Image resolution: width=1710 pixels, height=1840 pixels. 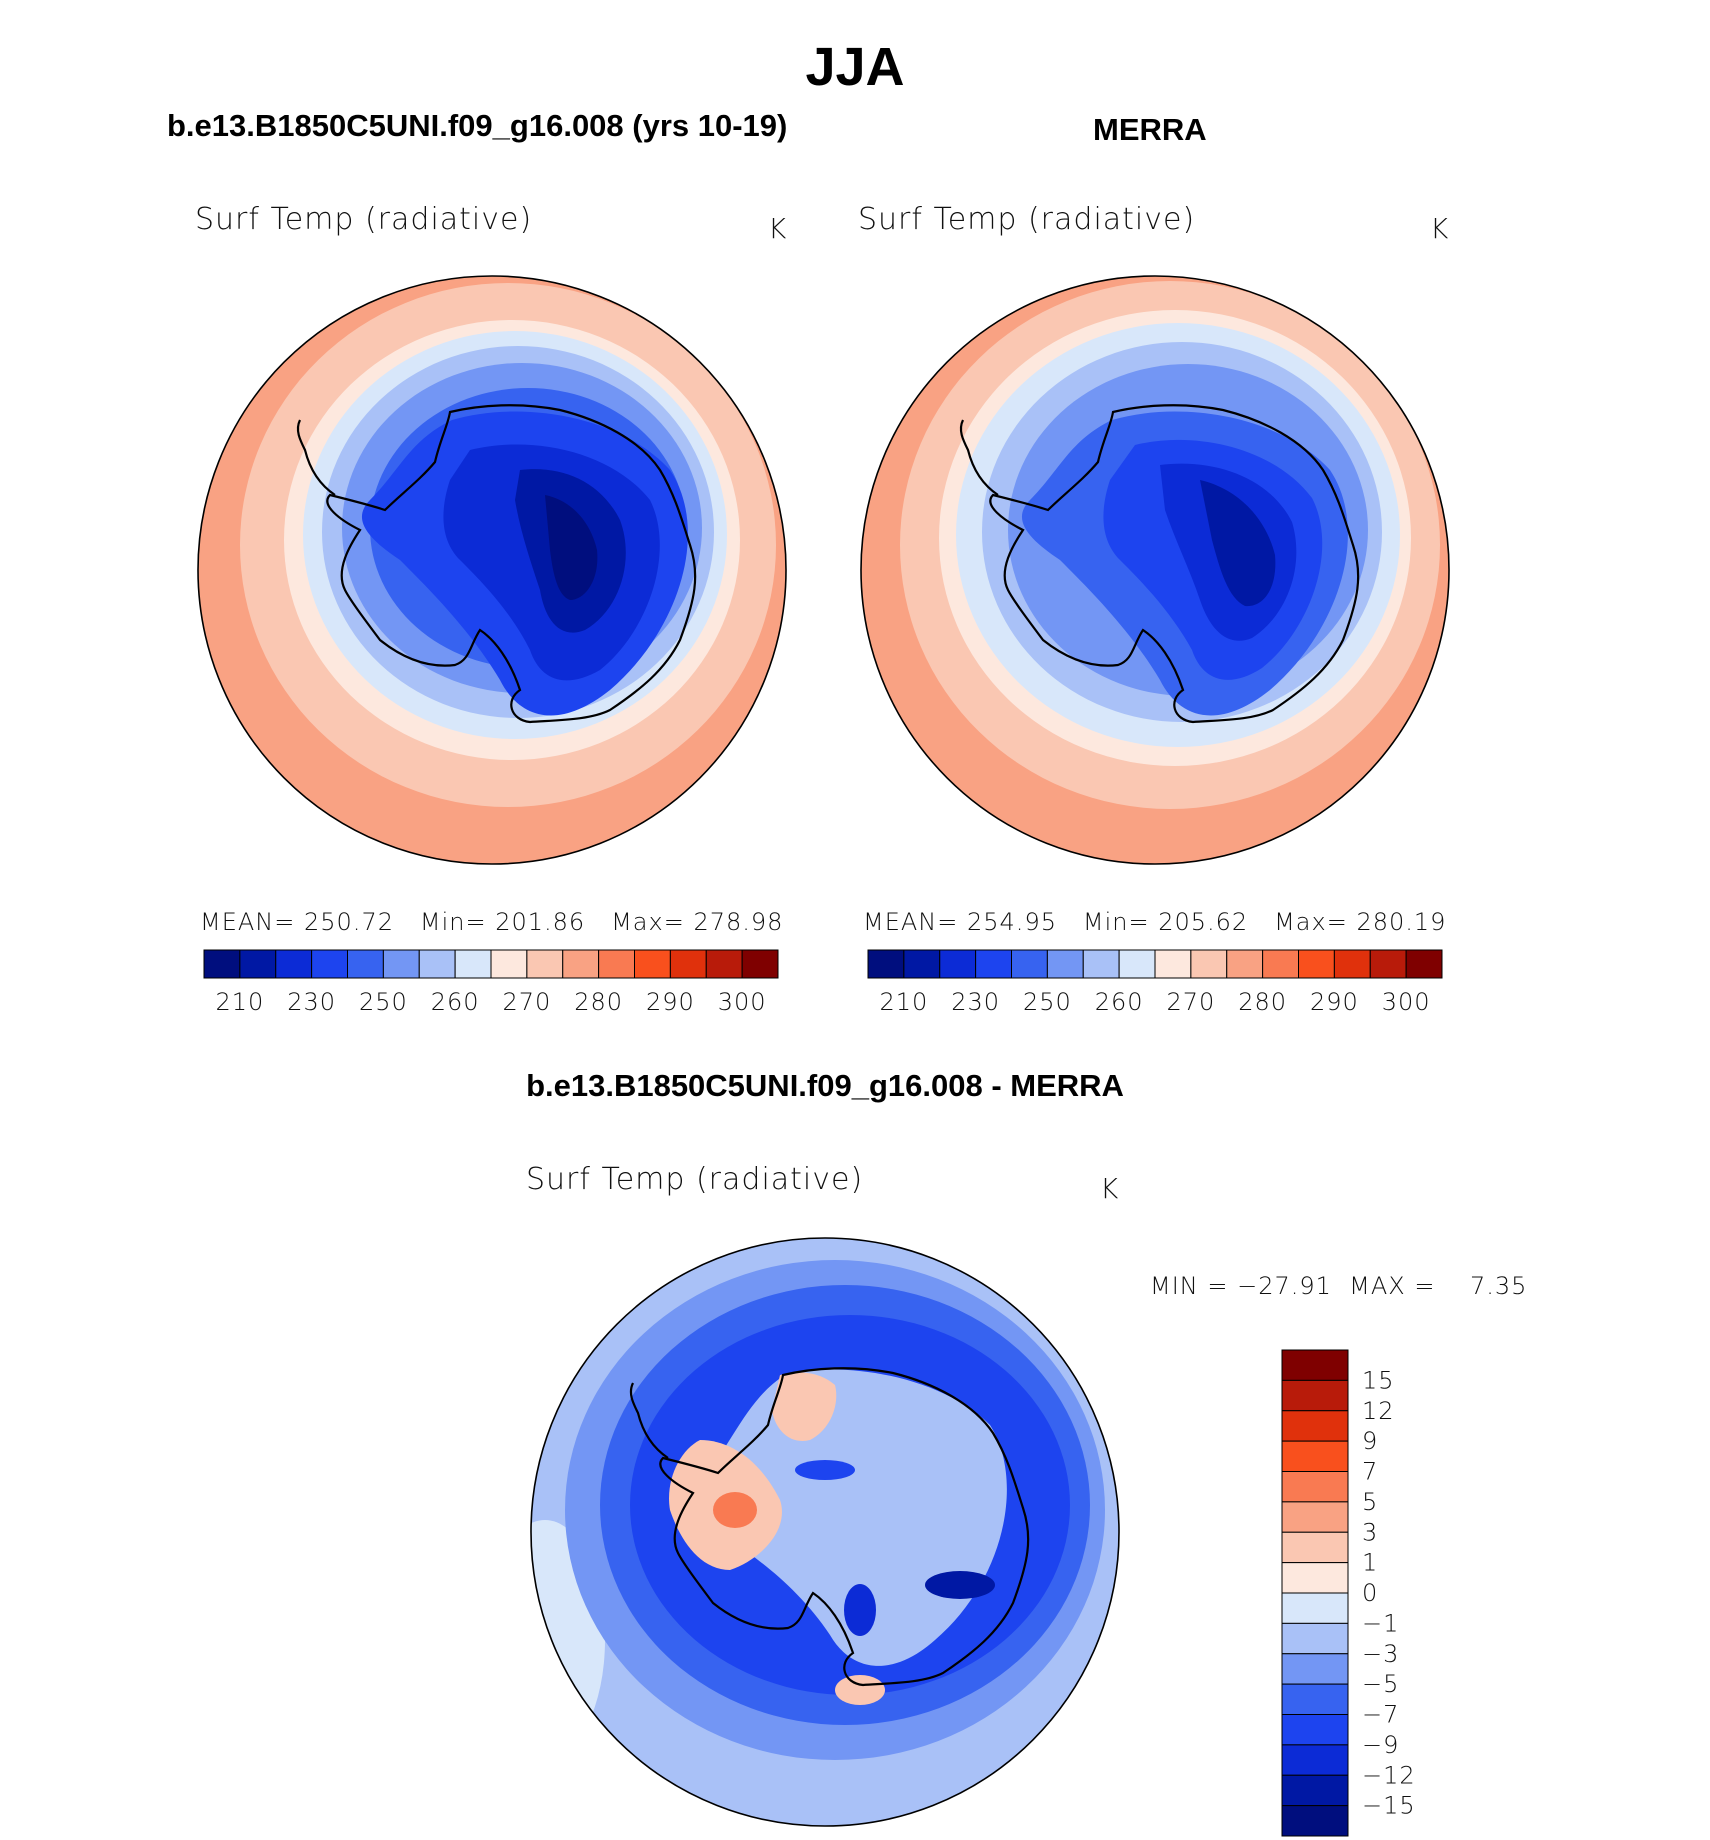 I want to click on difference-colorbar-tick-label: 5, so click(x=1370, y=1502).